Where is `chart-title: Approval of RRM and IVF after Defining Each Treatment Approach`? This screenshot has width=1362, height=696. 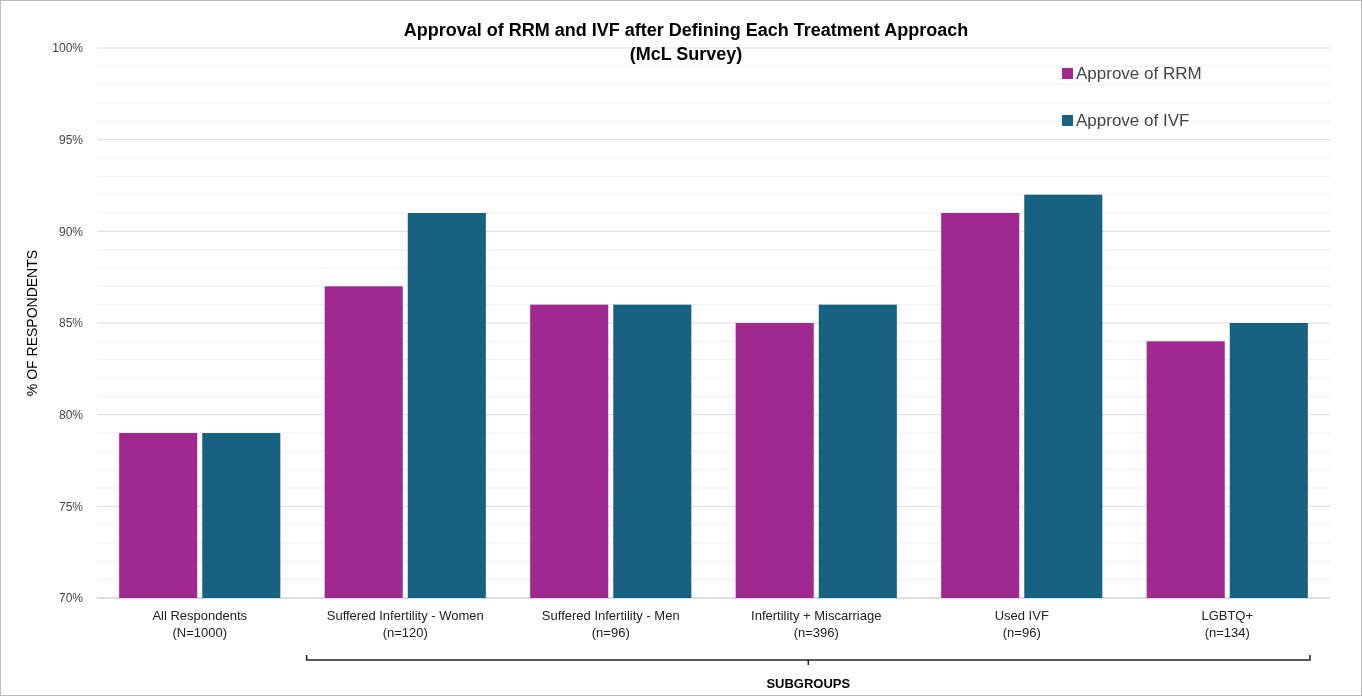
chart-title: Approval of RRM and IVF after Defining Each Treatment Approach is located at coordinates (686, 30).